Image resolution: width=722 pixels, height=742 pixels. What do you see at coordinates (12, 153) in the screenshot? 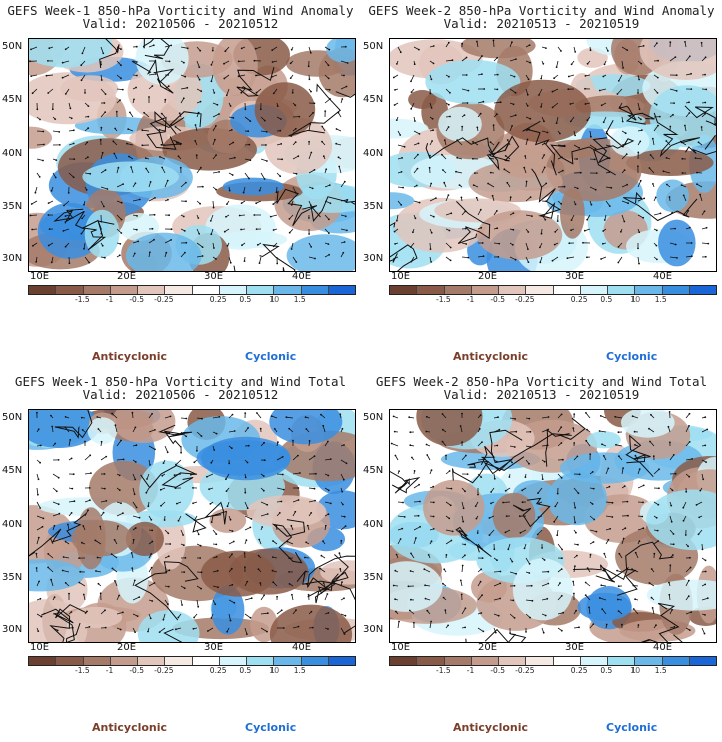
I see `lat-label: 40N` at bounding box center [12, 153].